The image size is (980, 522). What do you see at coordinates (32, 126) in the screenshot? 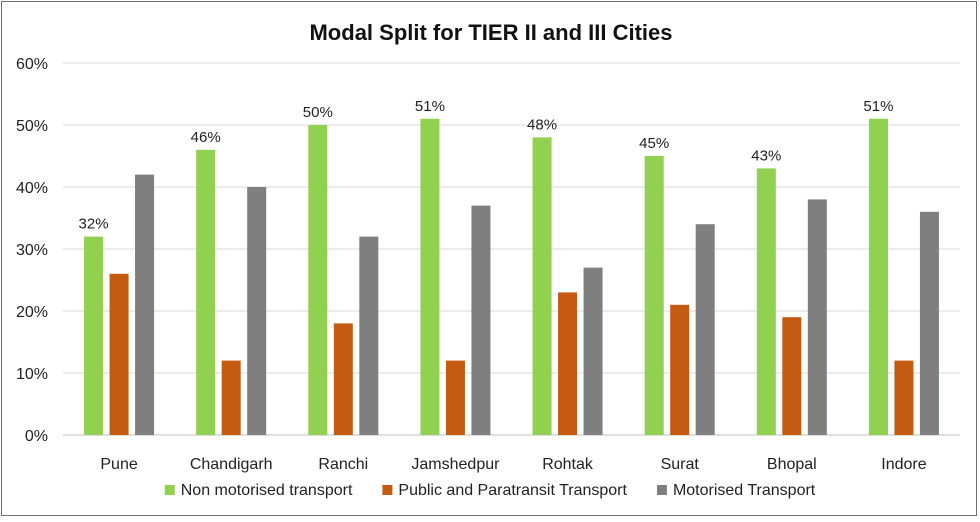
I see `y-tick-label: 50%` at bounding box center [32, 126].